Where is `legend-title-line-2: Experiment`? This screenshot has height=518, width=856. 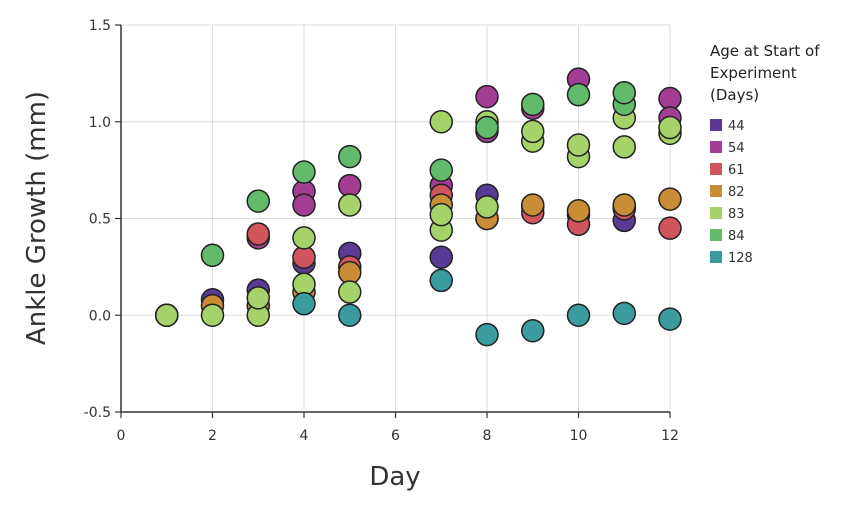
legend-title-line-2: Experiment is located at coordinates (753, 73).